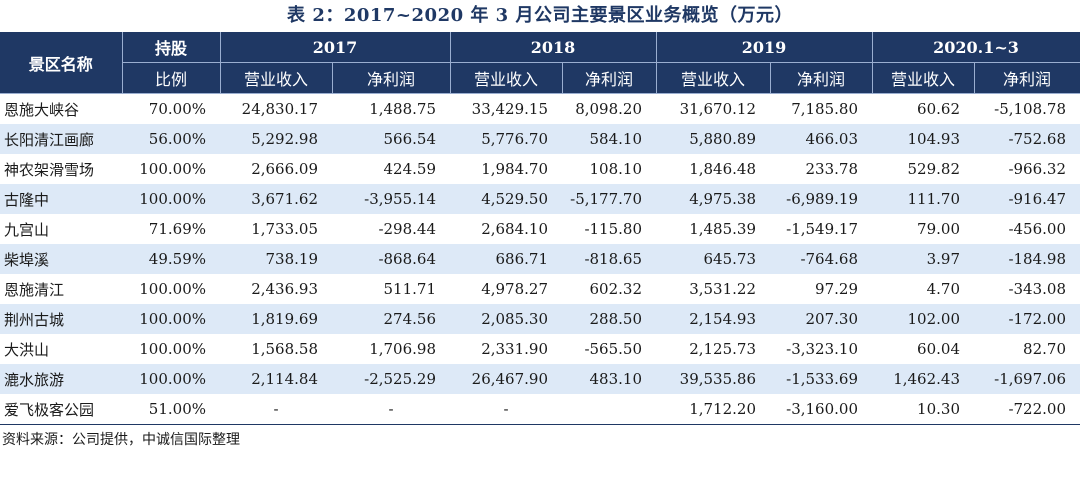 The width and height of the screenshot is (1080, 477). I want to click on cell-value: -2,525.29, so click(391, 379).